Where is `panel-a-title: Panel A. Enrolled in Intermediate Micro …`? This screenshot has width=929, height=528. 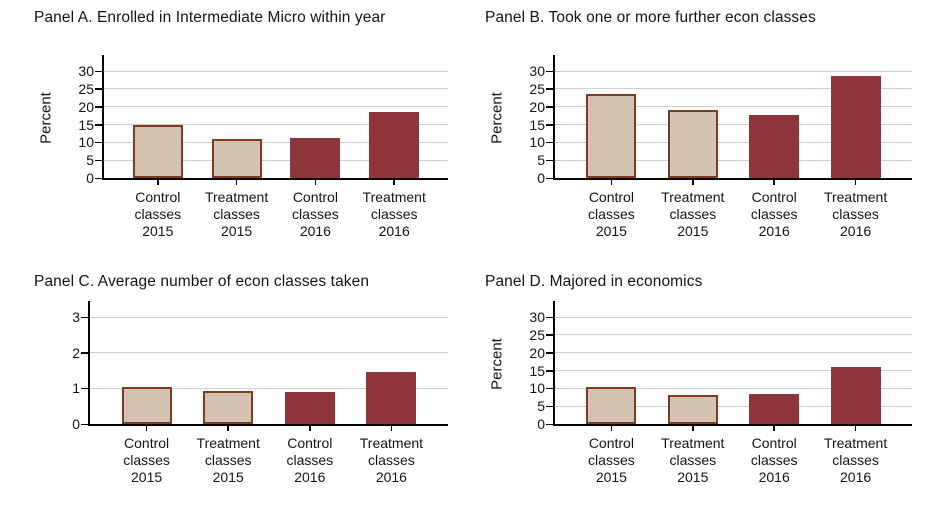
panel-a-title: Panel A. Enrolled in Intermediate Micro … is located at coordinates (210, 17).